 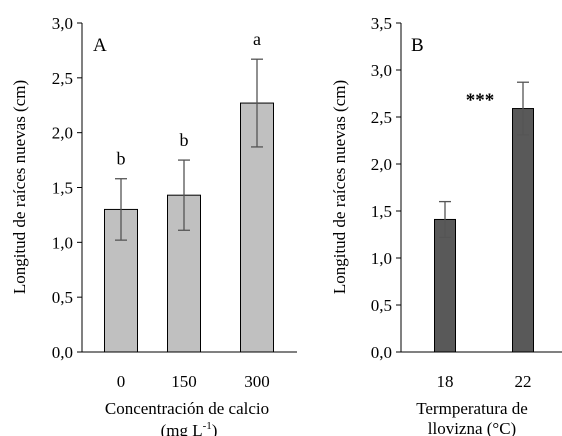 What do you see at coordinates (445, 381) in the screenshot?
I see `x-tick-label: 18` at bounding box center [445, 381].